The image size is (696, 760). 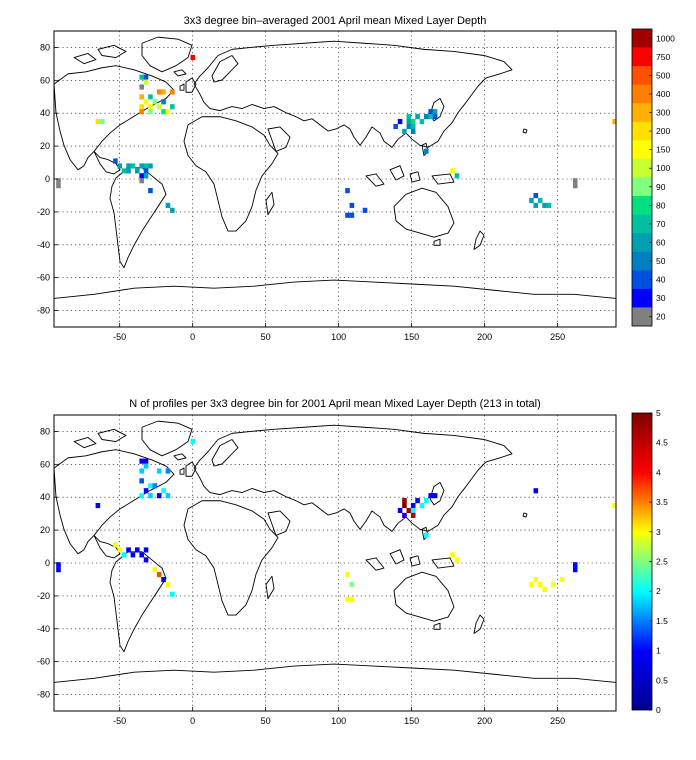 What do you see at coordinates (658, 413) in the screenshot?
I see `bottom-colorbar-label-0: 5` at bounding box center [658, 413].